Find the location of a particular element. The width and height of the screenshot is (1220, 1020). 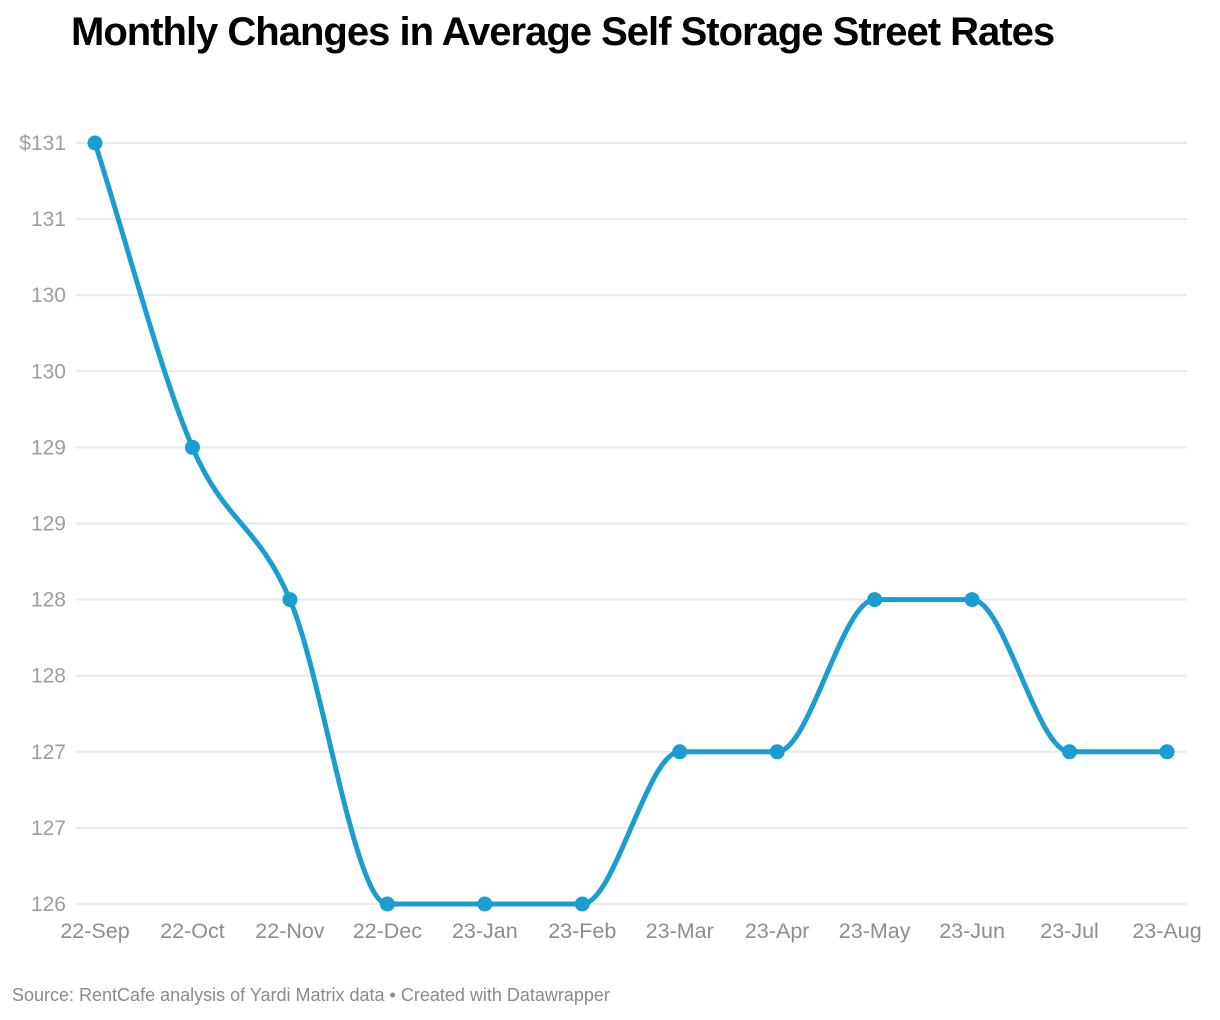

x-tick-label: 22-Dec is located at coordinates (388, 931).